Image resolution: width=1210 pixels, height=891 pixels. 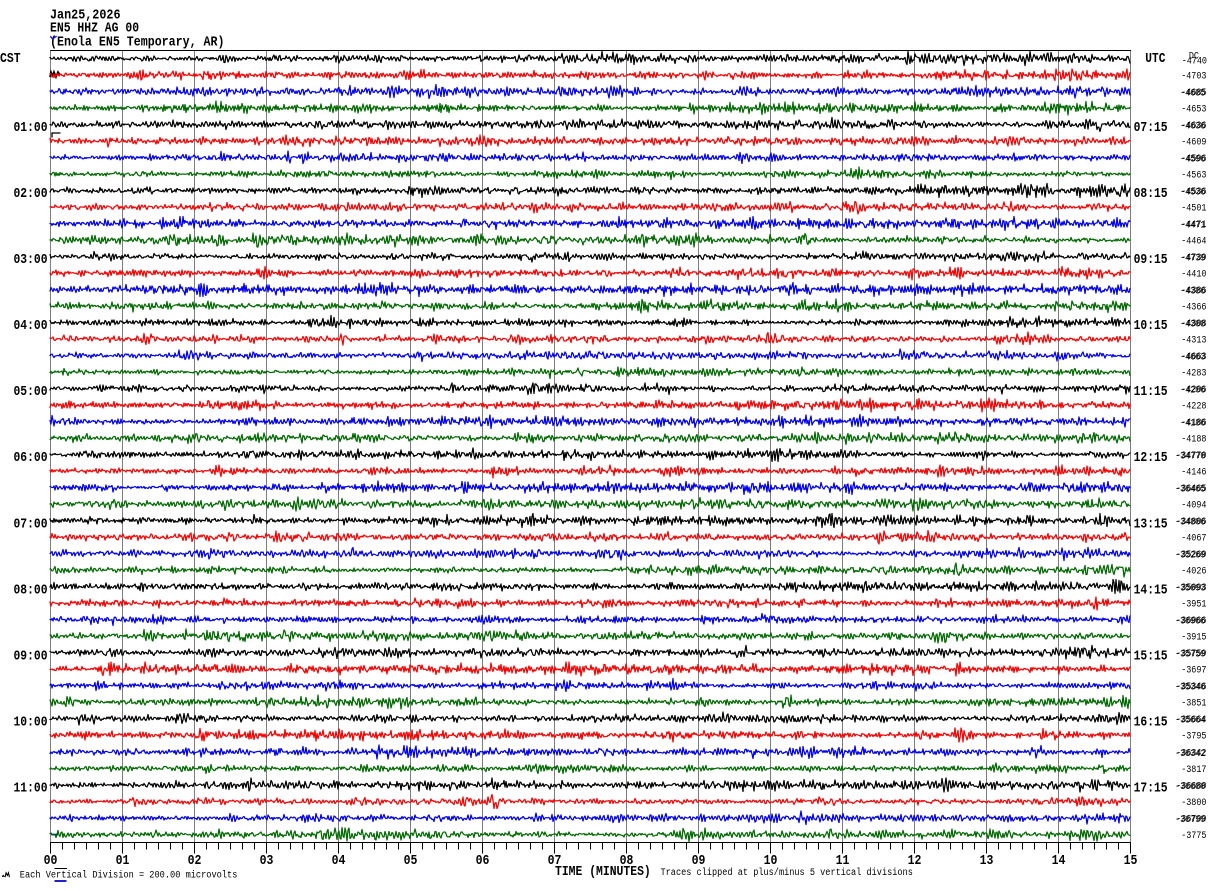 What do you see at coordinates (1193, 836) in the screenshot?
I see `svg-text: -3775` at bounding box center [1193, 836].